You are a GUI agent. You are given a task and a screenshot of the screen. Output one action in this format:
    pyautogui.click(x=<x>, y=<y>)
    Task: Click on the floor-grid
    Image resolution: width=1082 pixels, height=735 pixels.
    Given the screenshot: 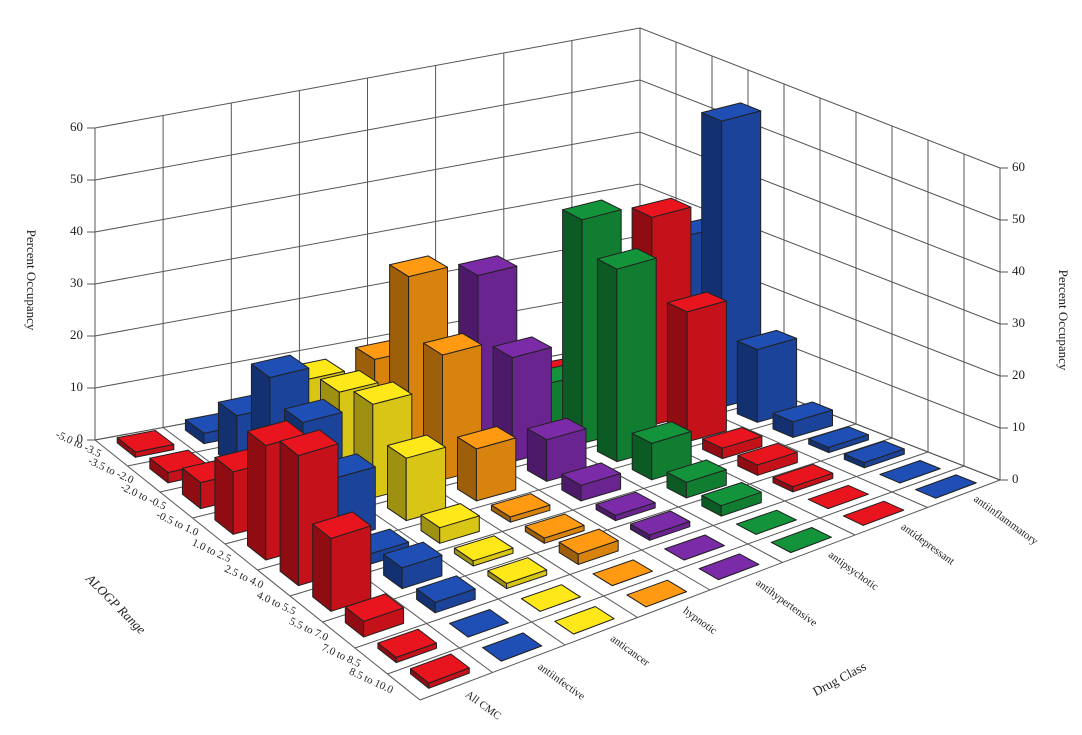 What is the action you would take?
    pyautogui.click(x=641, y=550)
    